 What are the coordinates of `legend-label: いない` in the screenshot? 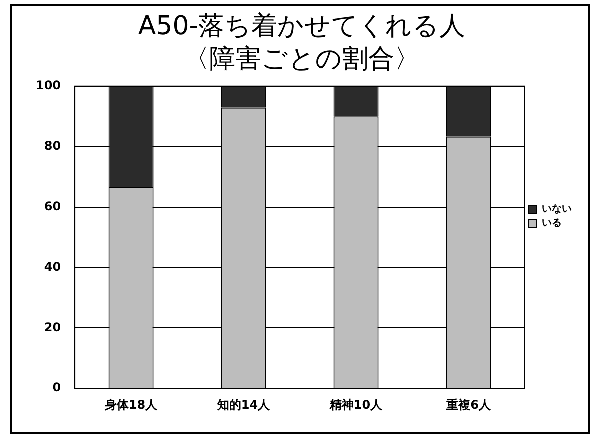 It's located at (557, 210).